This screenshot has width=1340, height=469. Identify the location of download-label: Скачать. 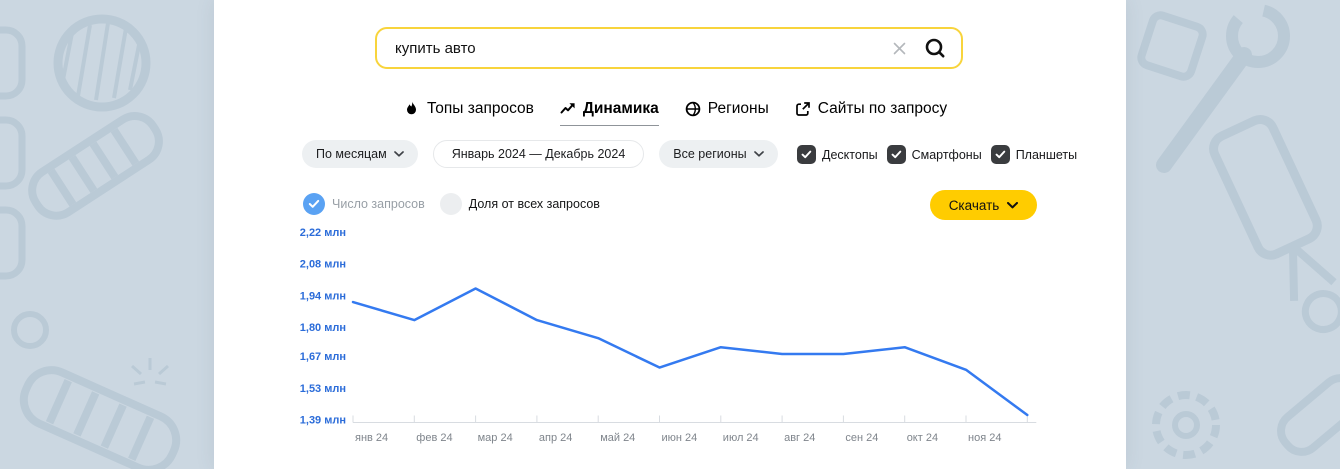
(974, 205).